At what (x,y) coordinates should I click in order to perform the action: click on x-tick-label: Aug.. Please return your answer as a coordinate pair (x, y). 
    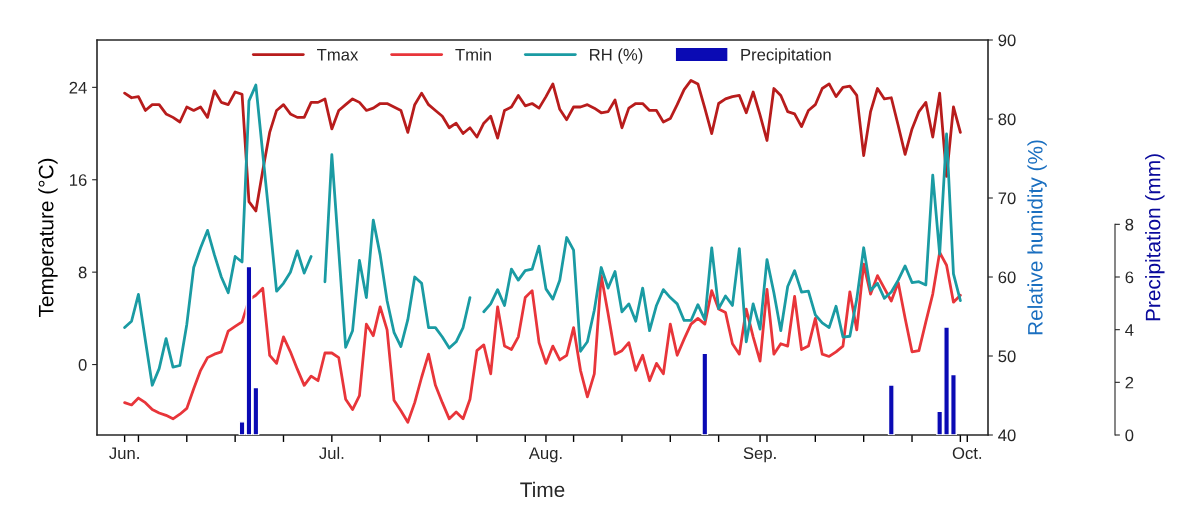
    Looking at the image, I should click on (545, 455).